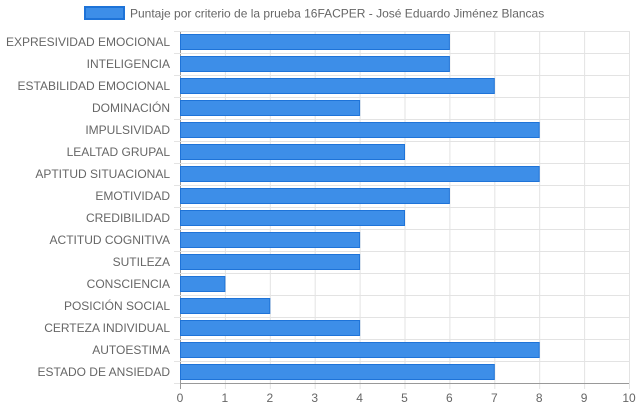 This screenshot has height=416, width=639. What do you see at coordinates (141, 262) in the screenshot?
I see `category-label: SUTILEZA` at bounding box center [141, 262].